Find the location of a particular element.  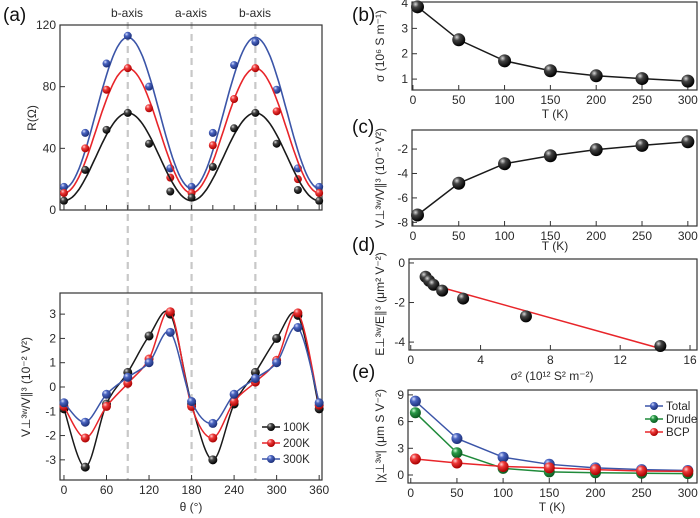

d-xlabel: σ² (10¹² S² m⁻²) is located at coordinates (551, 376).